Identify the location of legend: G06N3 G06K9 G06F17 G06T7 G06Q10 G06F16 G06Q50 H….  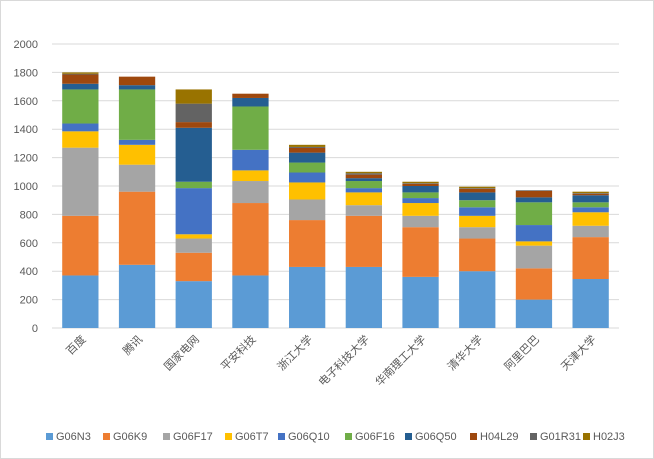
(335, 437).